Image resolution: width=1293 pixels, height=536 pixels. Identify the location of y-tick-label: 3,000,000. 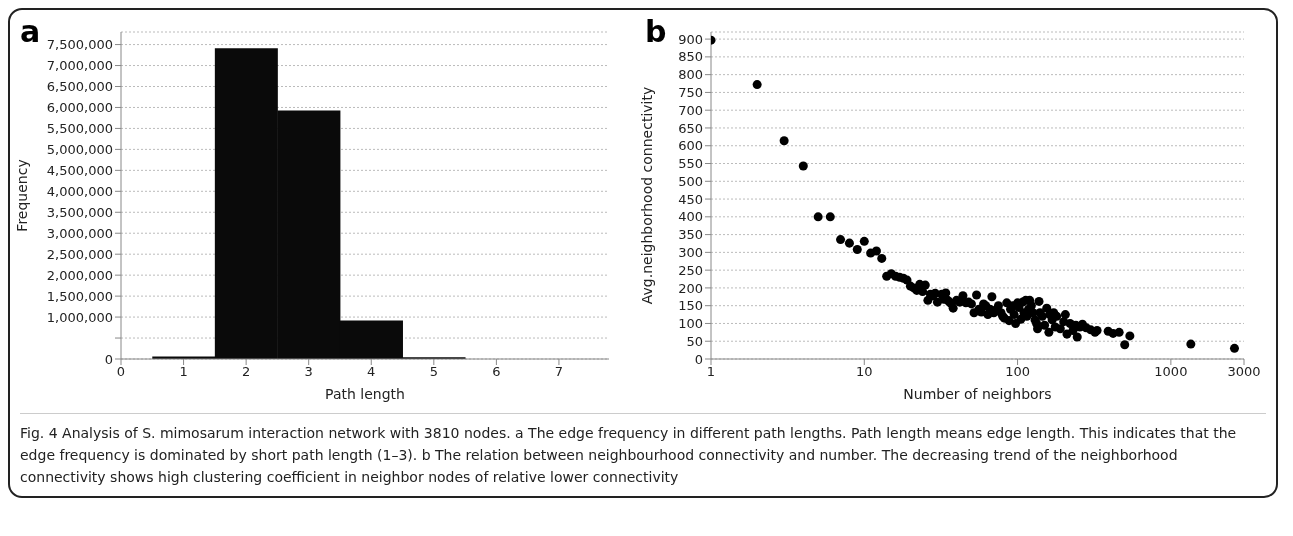
(79, 233).